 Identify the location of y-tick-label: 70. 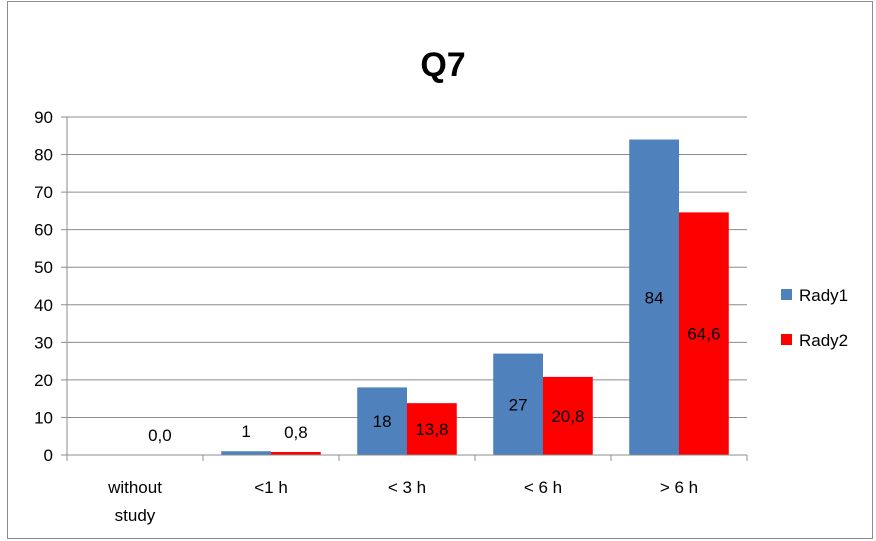
(43, 192).